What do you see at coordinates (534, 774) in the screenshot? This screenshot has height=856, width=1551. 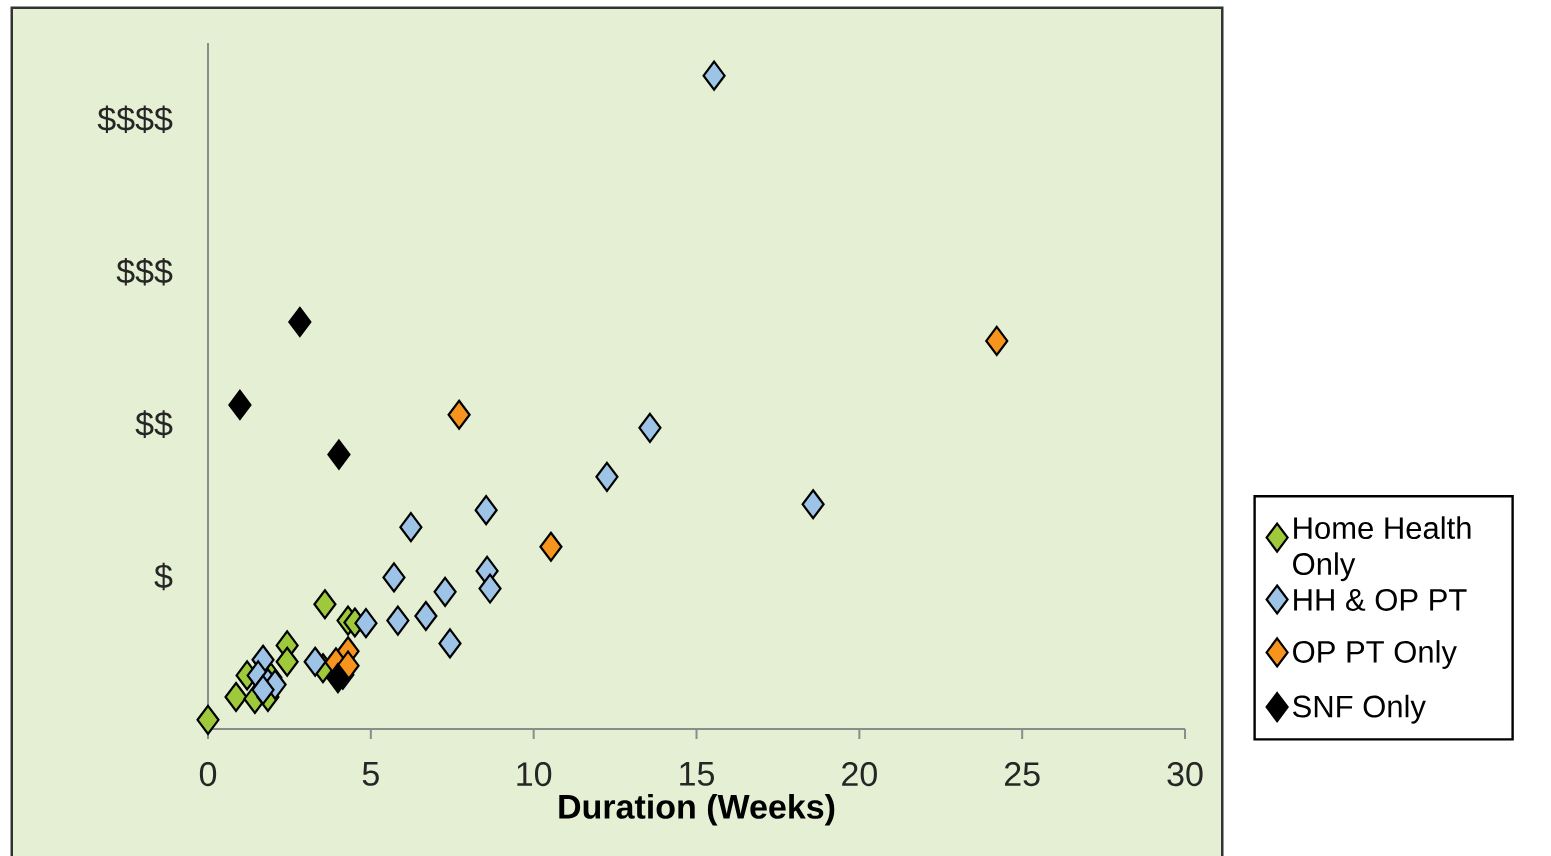 I see `x-tick-label: 10` at bounding box center [534, 774].